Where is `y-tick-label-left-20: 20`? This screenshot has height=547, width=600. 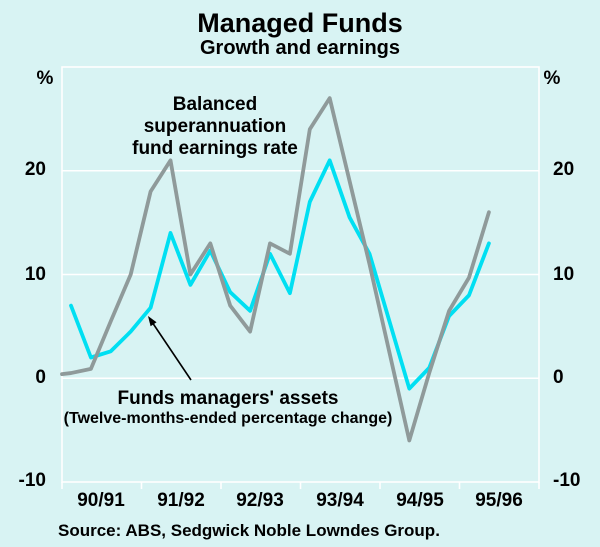 y-tick-label-left-20: 20 is located at coordinates (35, 169).